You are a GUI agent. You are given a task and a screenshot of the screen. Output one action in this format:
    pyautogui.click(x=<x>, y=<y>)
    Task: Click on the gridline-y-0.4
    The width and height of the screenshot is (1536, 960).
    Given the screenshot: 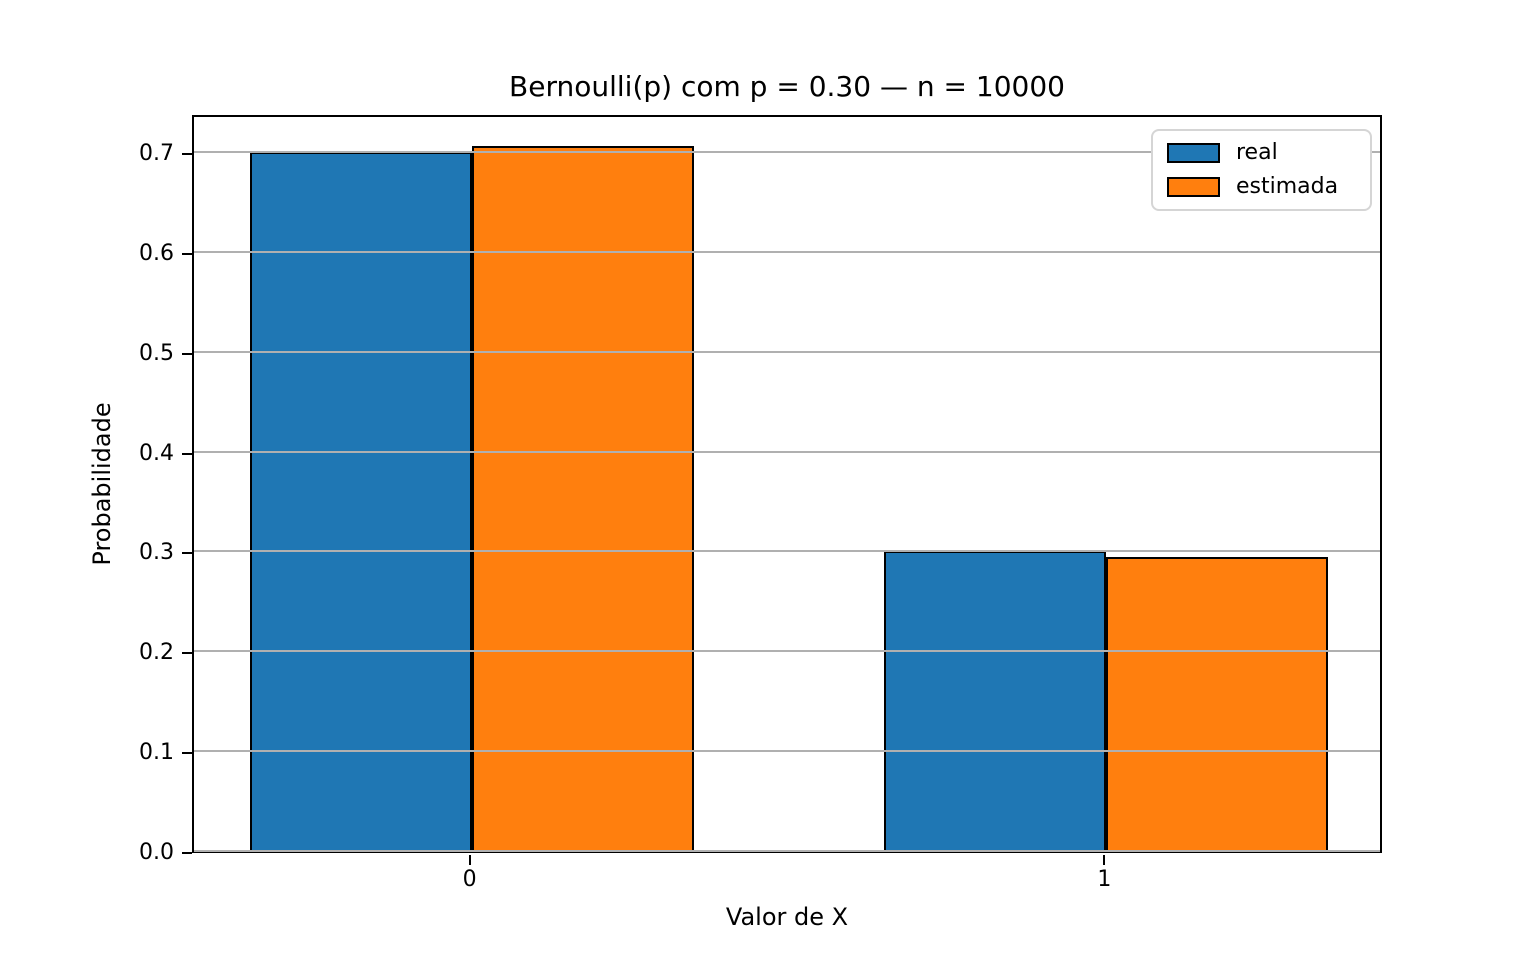 What is the action you would take?
    pyautogui.click(x=787, y=451)
    